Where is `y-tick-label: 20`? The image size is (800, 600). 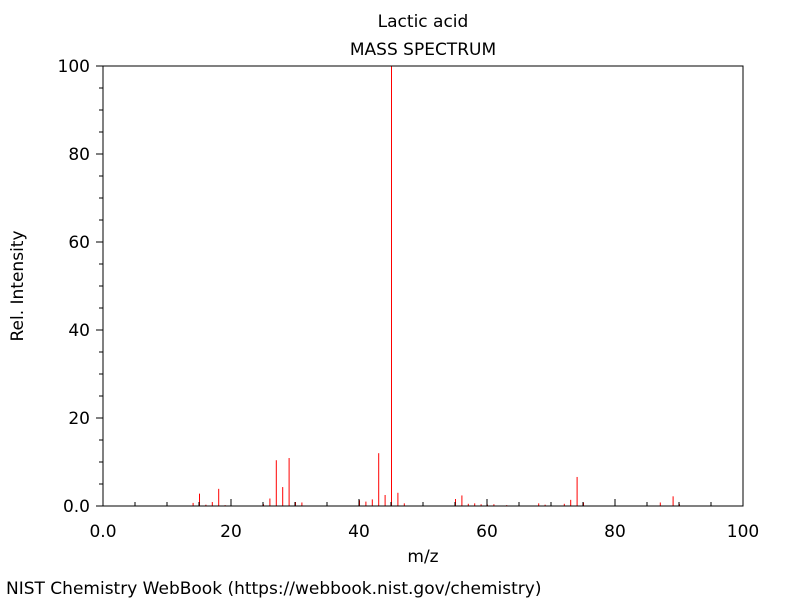
y-tick-label: 20 is located at coordinates (79, 419).